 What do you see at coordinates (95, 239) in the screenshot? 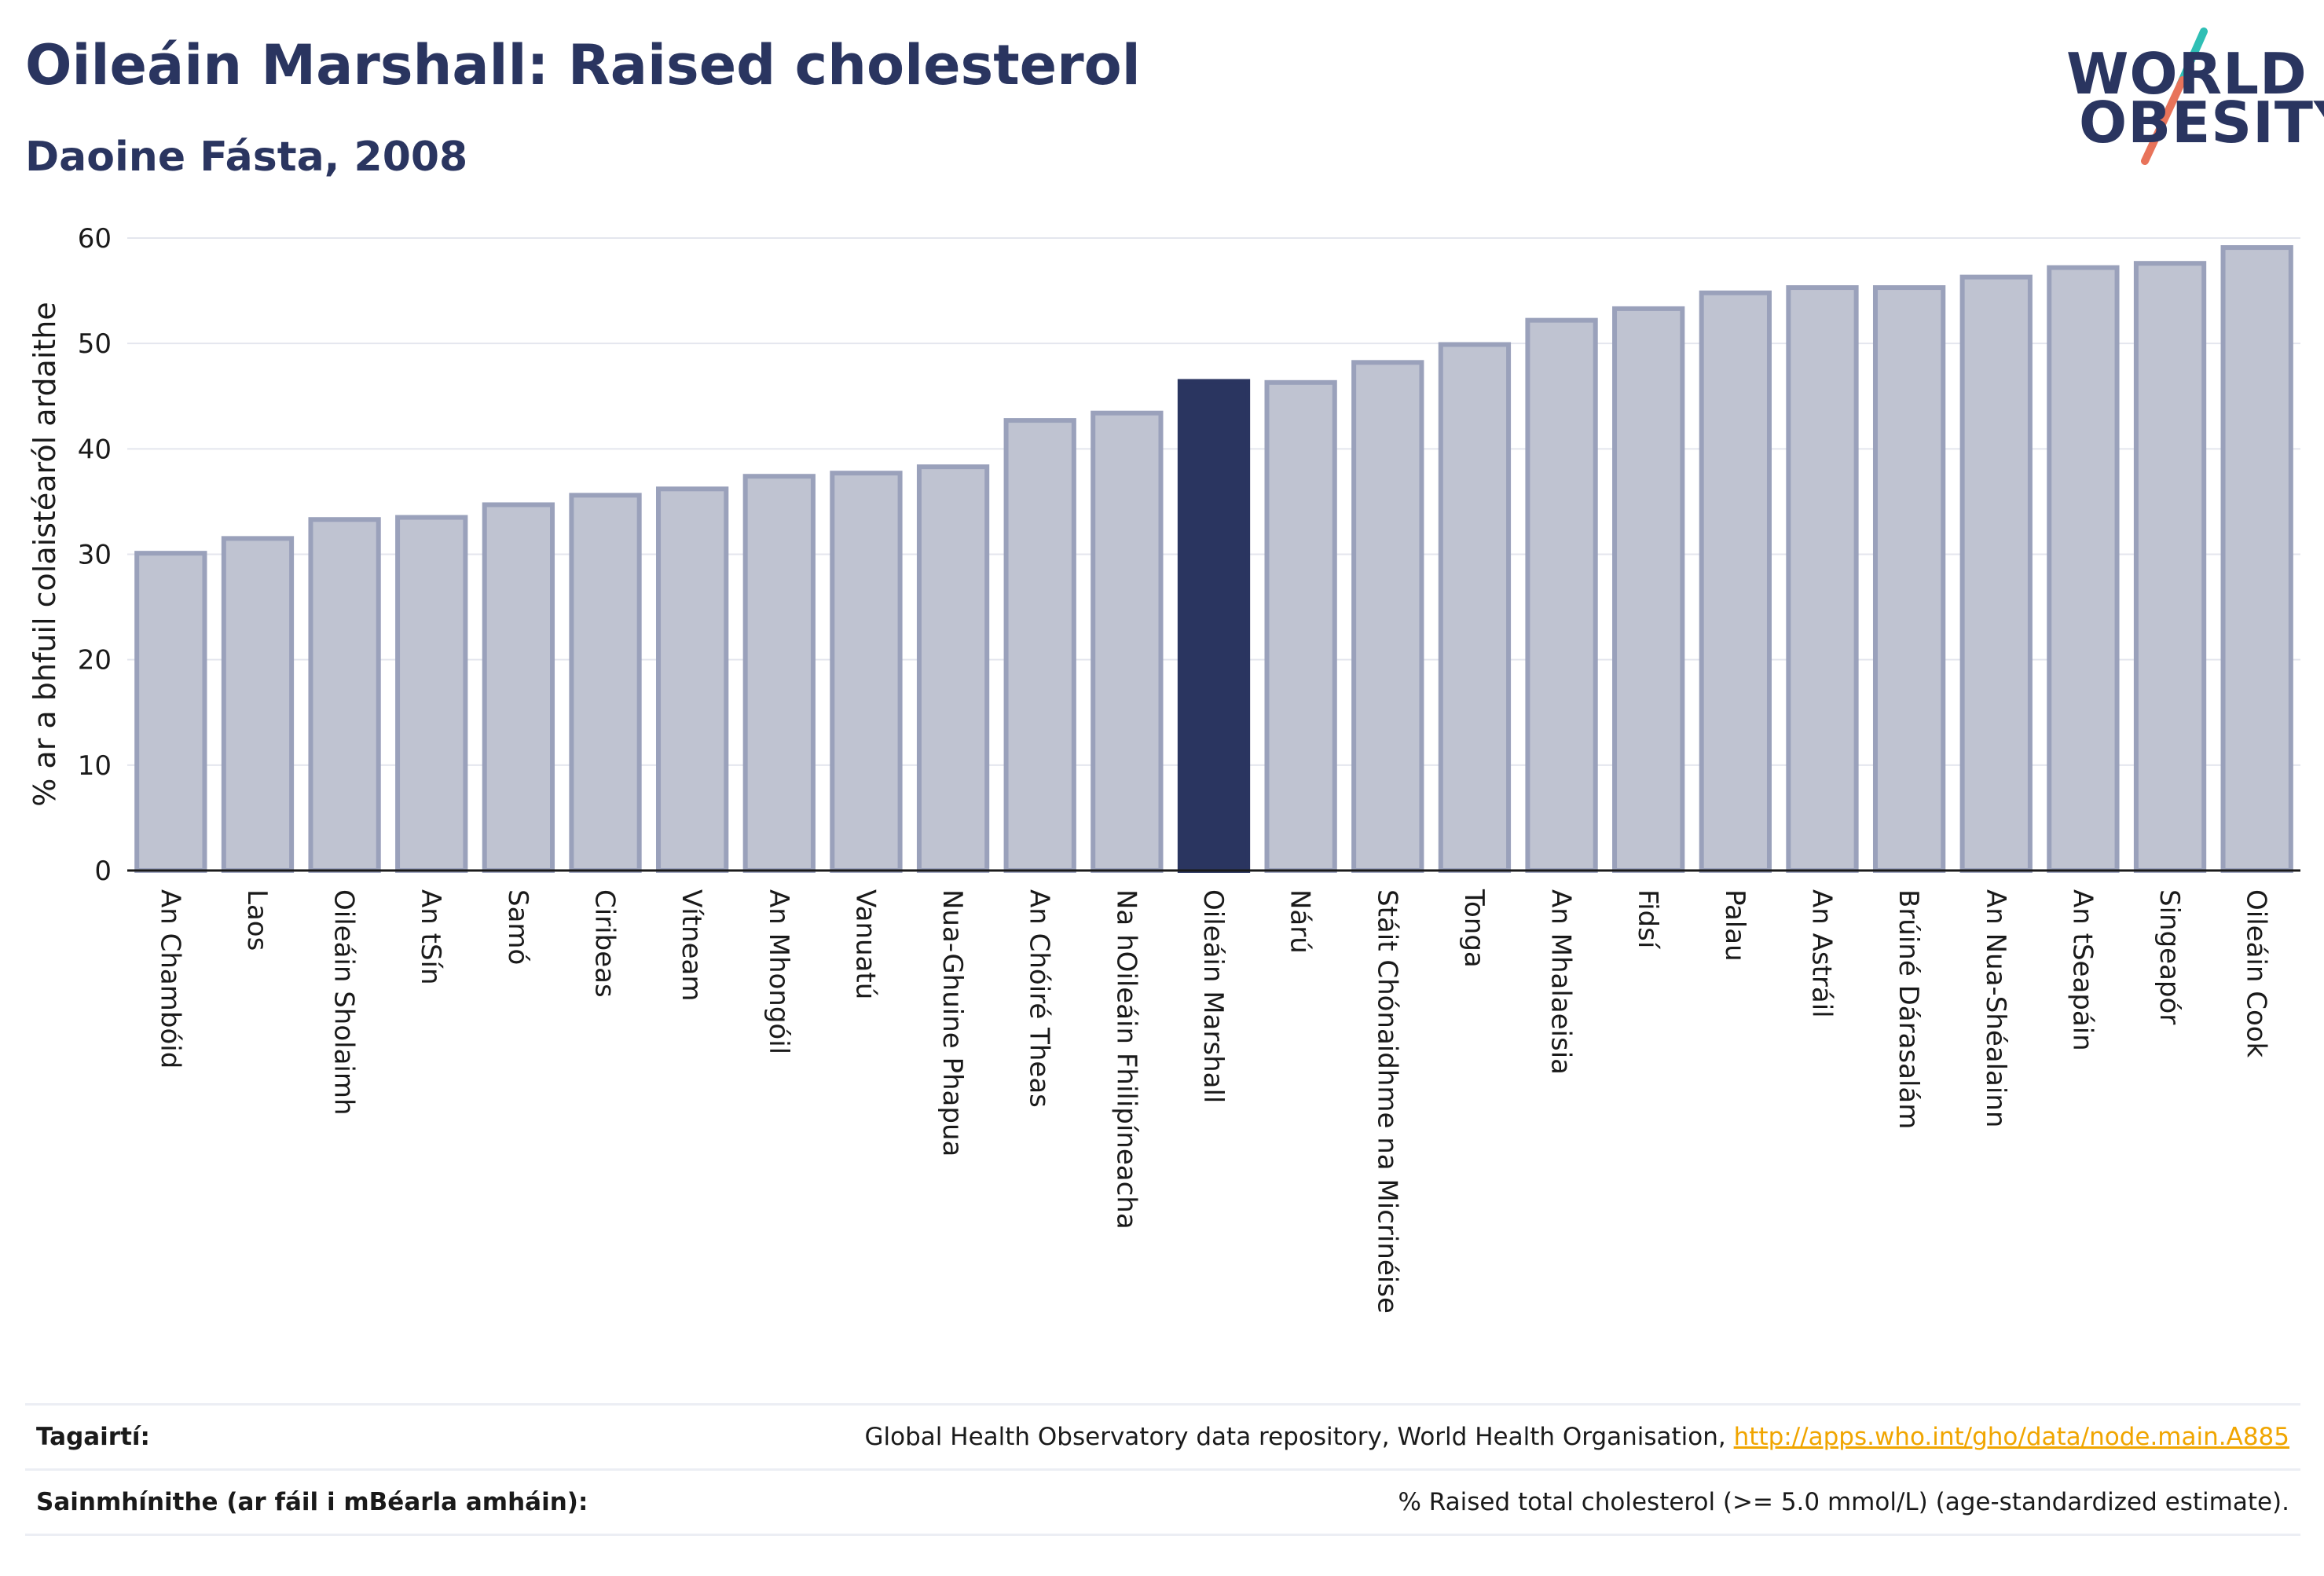
I see `y-tick-label: 60` at bounding box center [95, 239].